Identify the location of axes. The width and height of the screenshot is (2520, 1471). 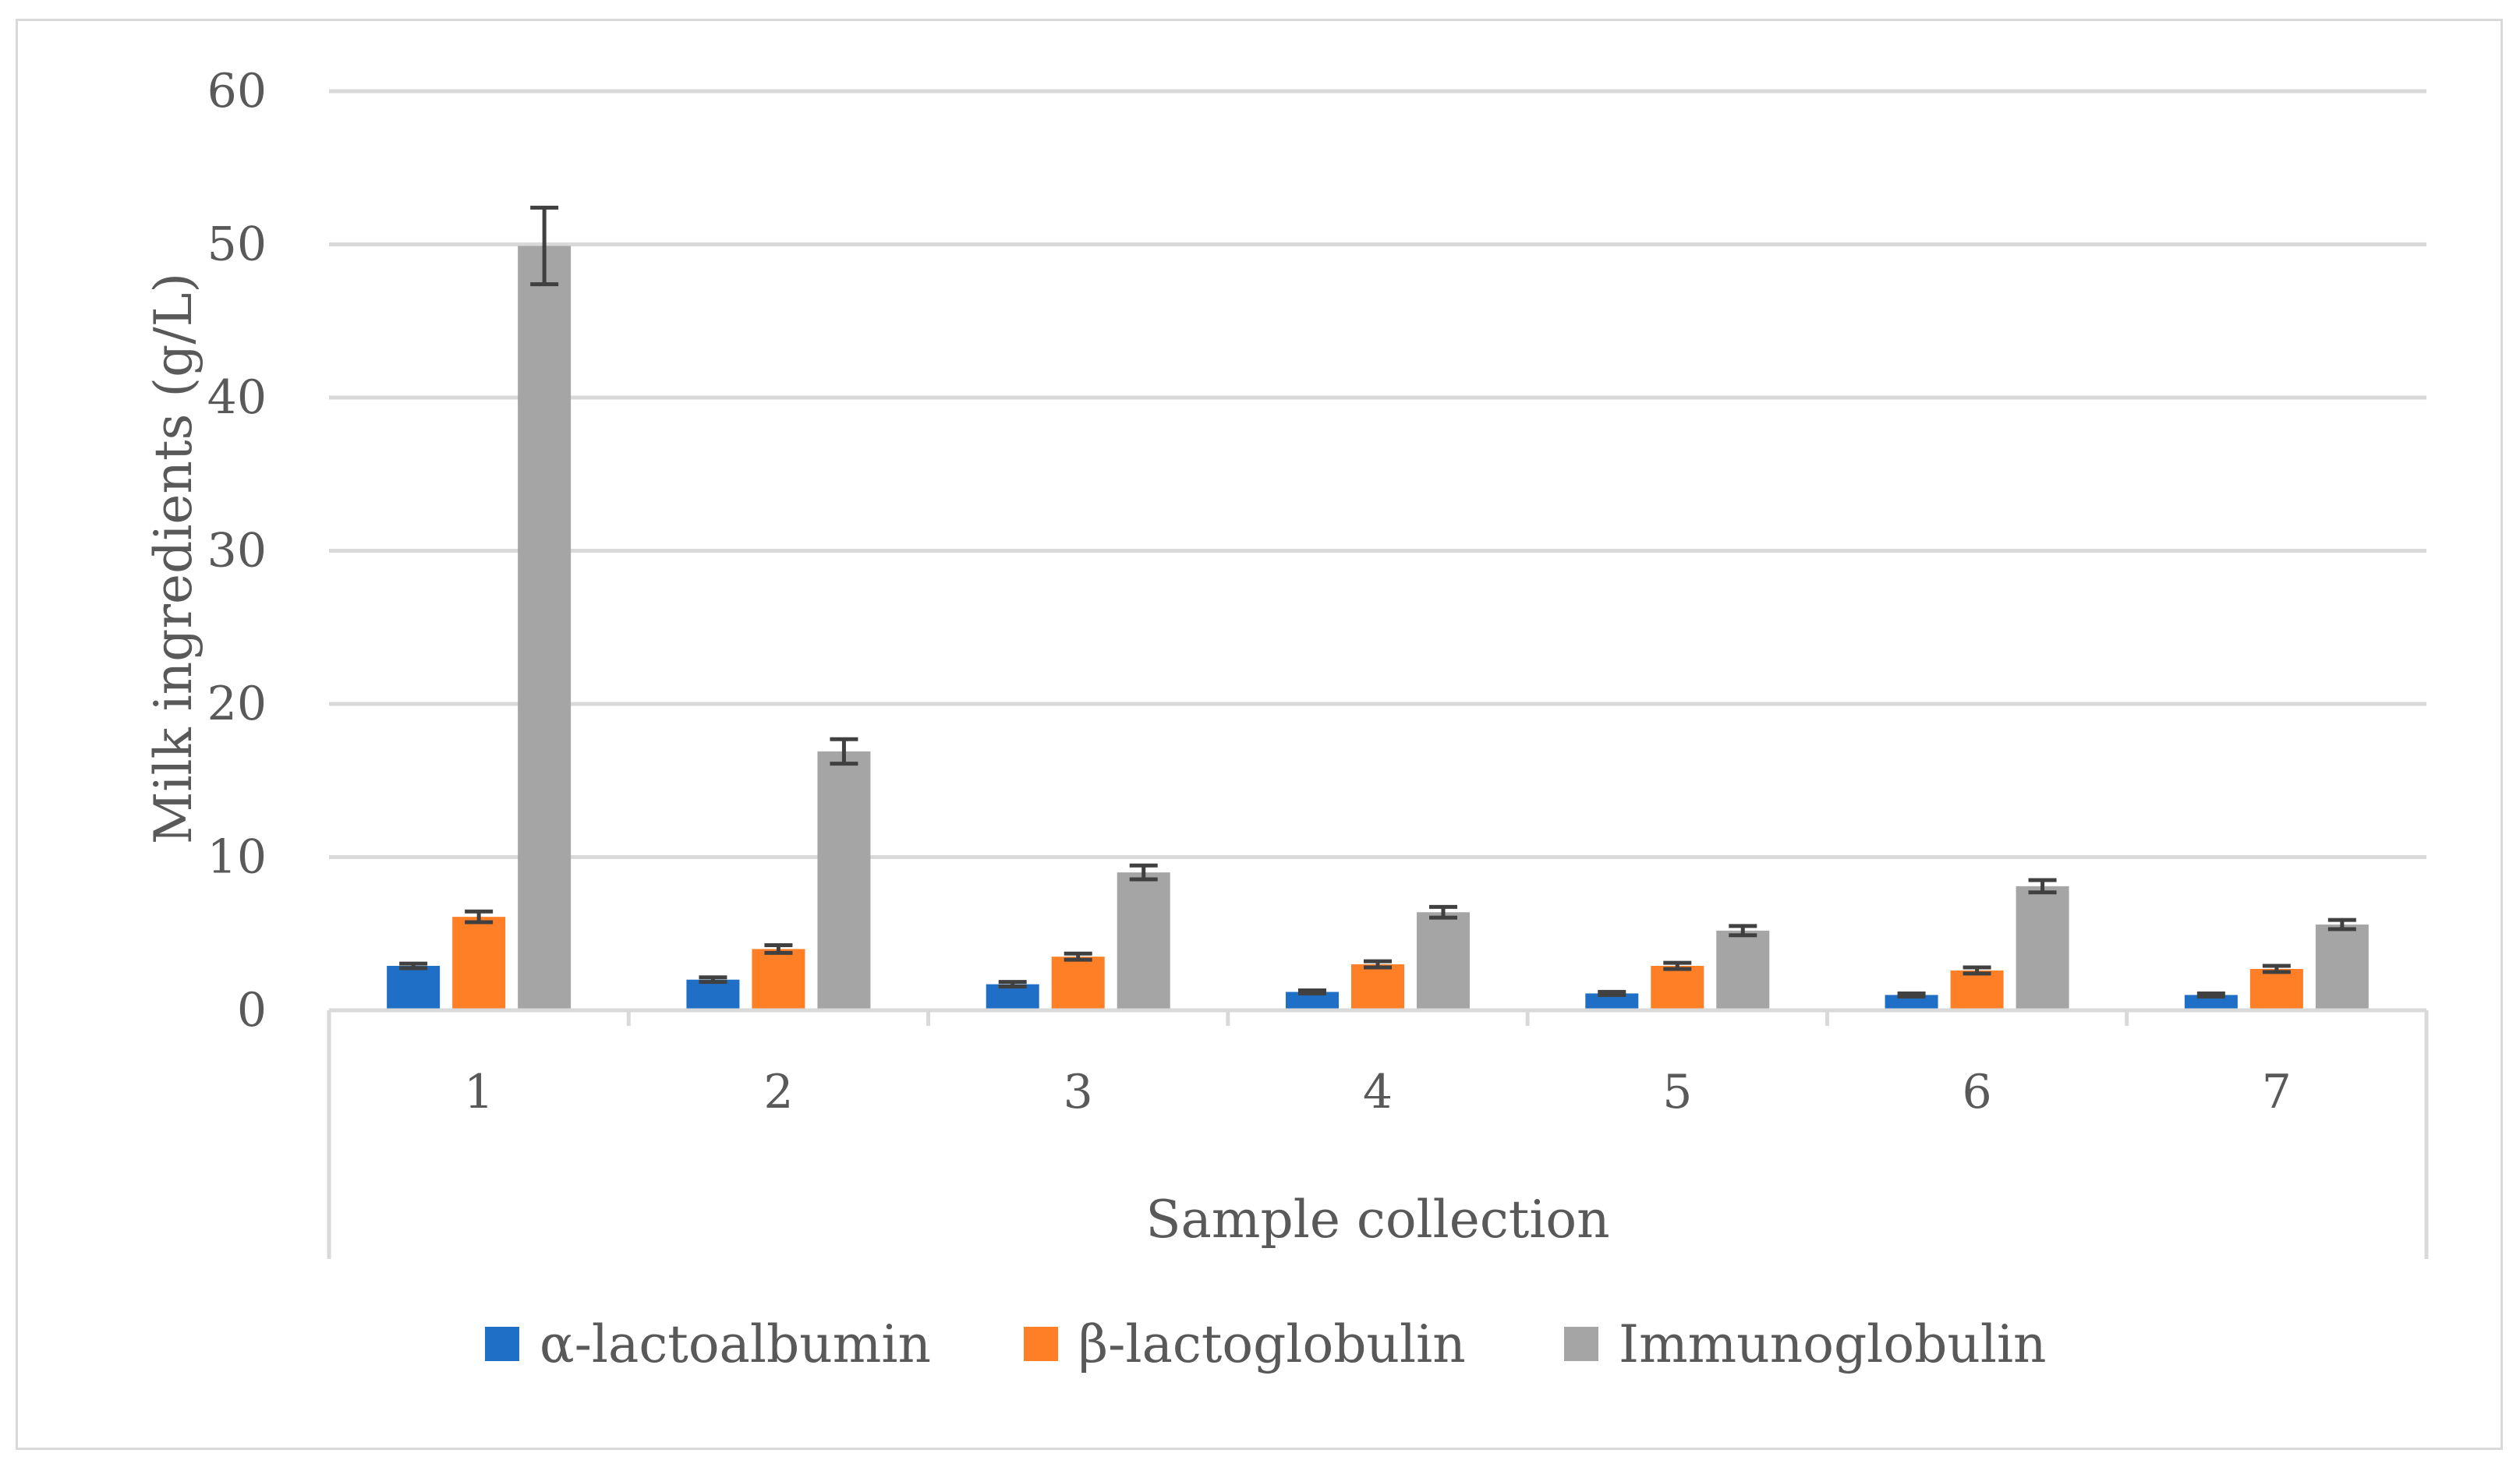
(1378, 1133).